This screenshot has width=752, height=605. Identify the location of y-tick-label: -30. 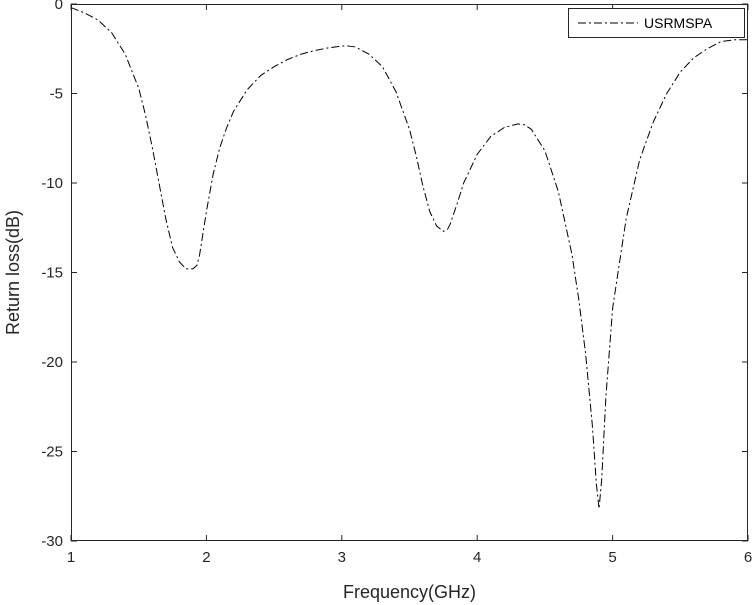
(52, 541).